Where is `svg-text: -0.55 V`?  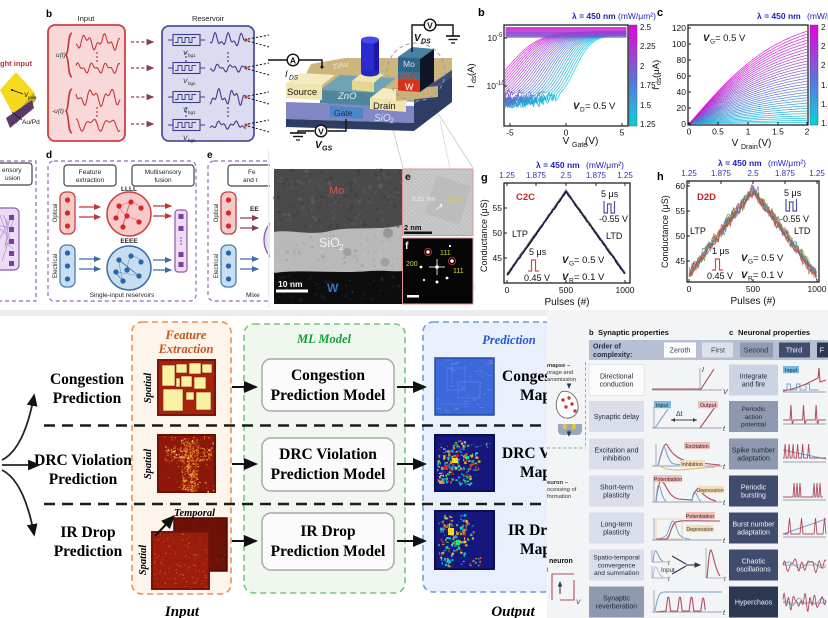
svg-text: -0.55 V is located at coordinates (794, 219).